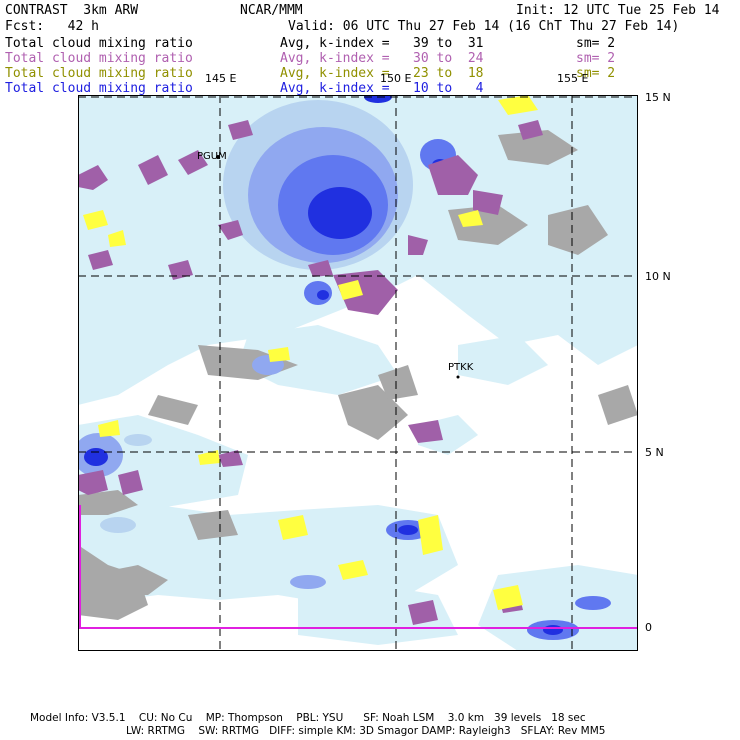 Image resolution: width=740 pixels, height=740 pixels. What do you see at coordinates (654, 452) in the screenshot?
I see `lat-label-5n: 5 N` at bounding box center [654, 452].